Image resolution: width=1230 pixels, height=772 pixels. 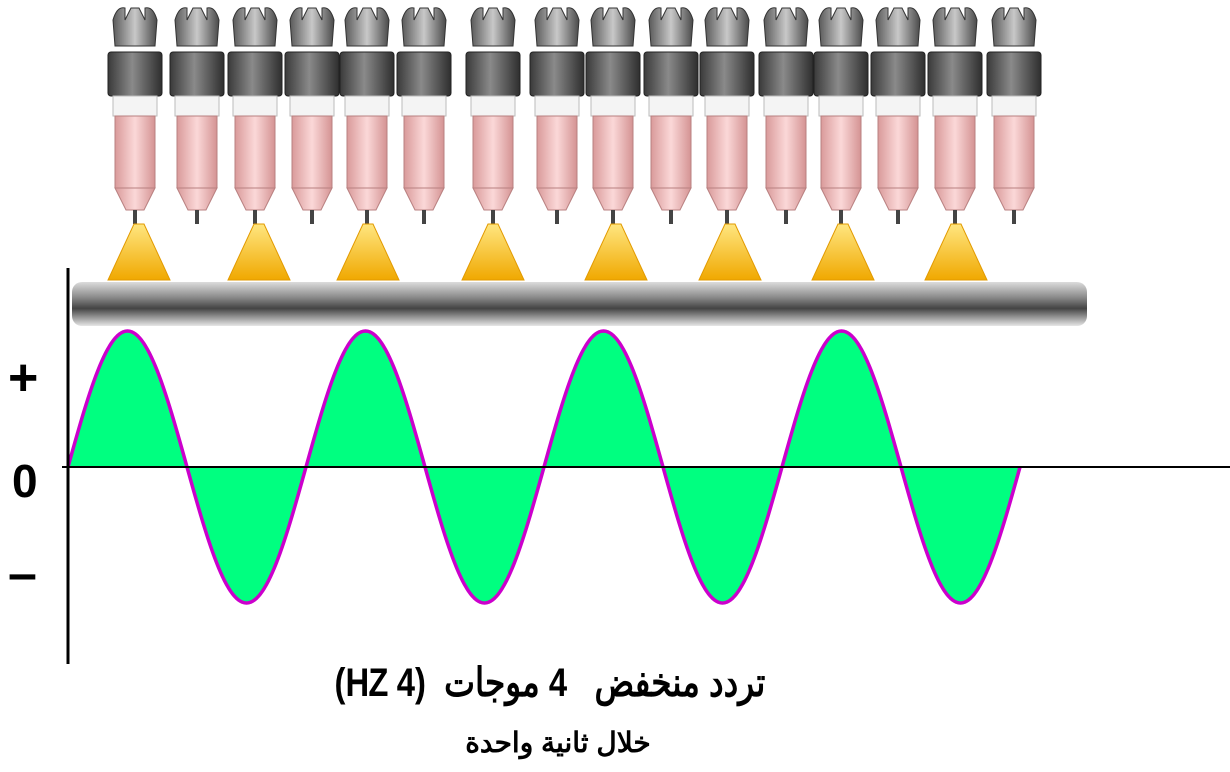 What do you see at coordinates (547, 252) in the screenshot?
I see `arc-row` at bounding box center [547, 252].